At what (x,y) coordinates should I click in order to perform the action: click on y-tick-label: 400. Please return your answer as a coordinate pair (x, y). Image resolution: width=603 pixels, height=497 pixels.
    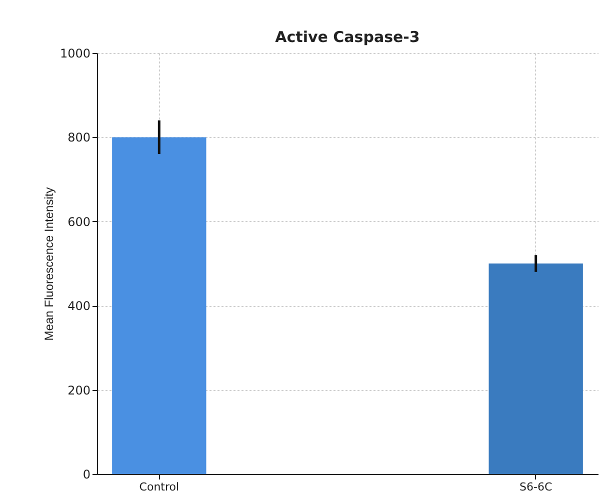
    Looking at the image, I should click on (79, 306).